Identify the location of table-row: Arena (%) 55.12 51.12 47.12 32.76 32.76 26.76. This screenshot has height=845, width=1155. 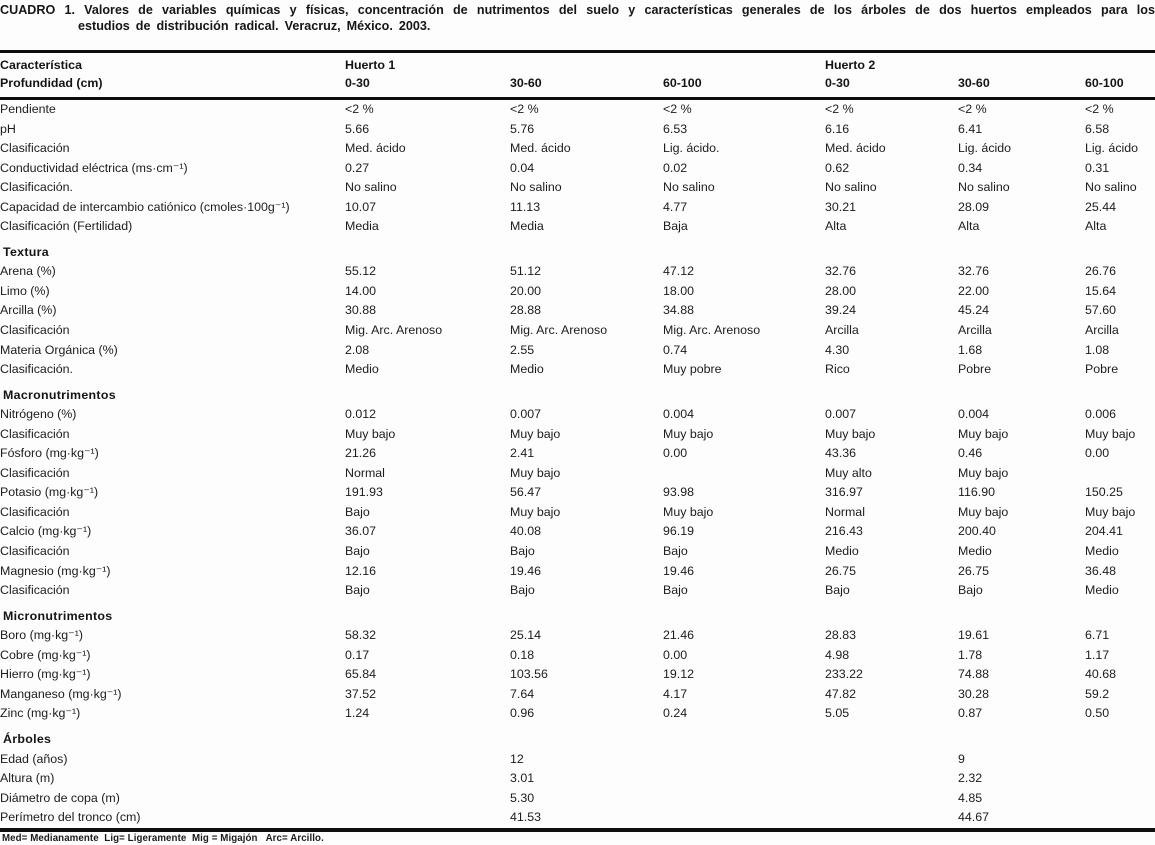
(577, 272).